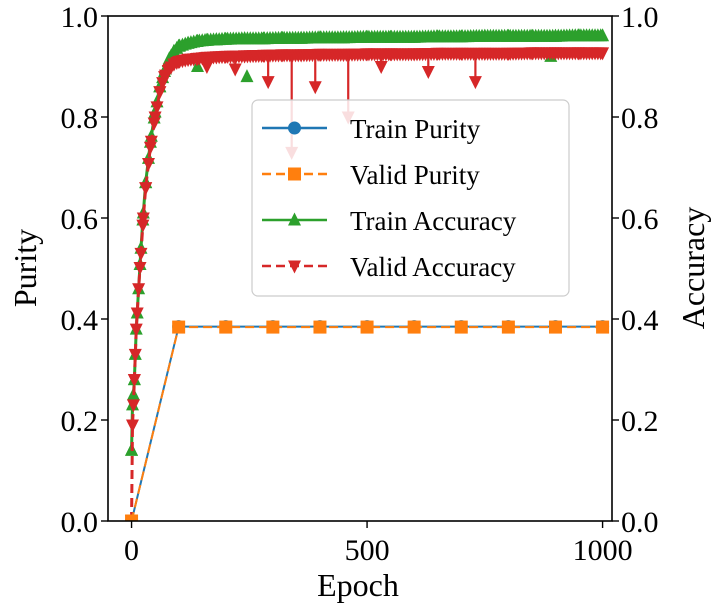 The image size is (718, 612). Describe the element at coordinates (635, 270) in the screenshot. I see `y-right-axis-ticks: 0.0 0.2 0.4 0.6 0.8 1.0` at that location.